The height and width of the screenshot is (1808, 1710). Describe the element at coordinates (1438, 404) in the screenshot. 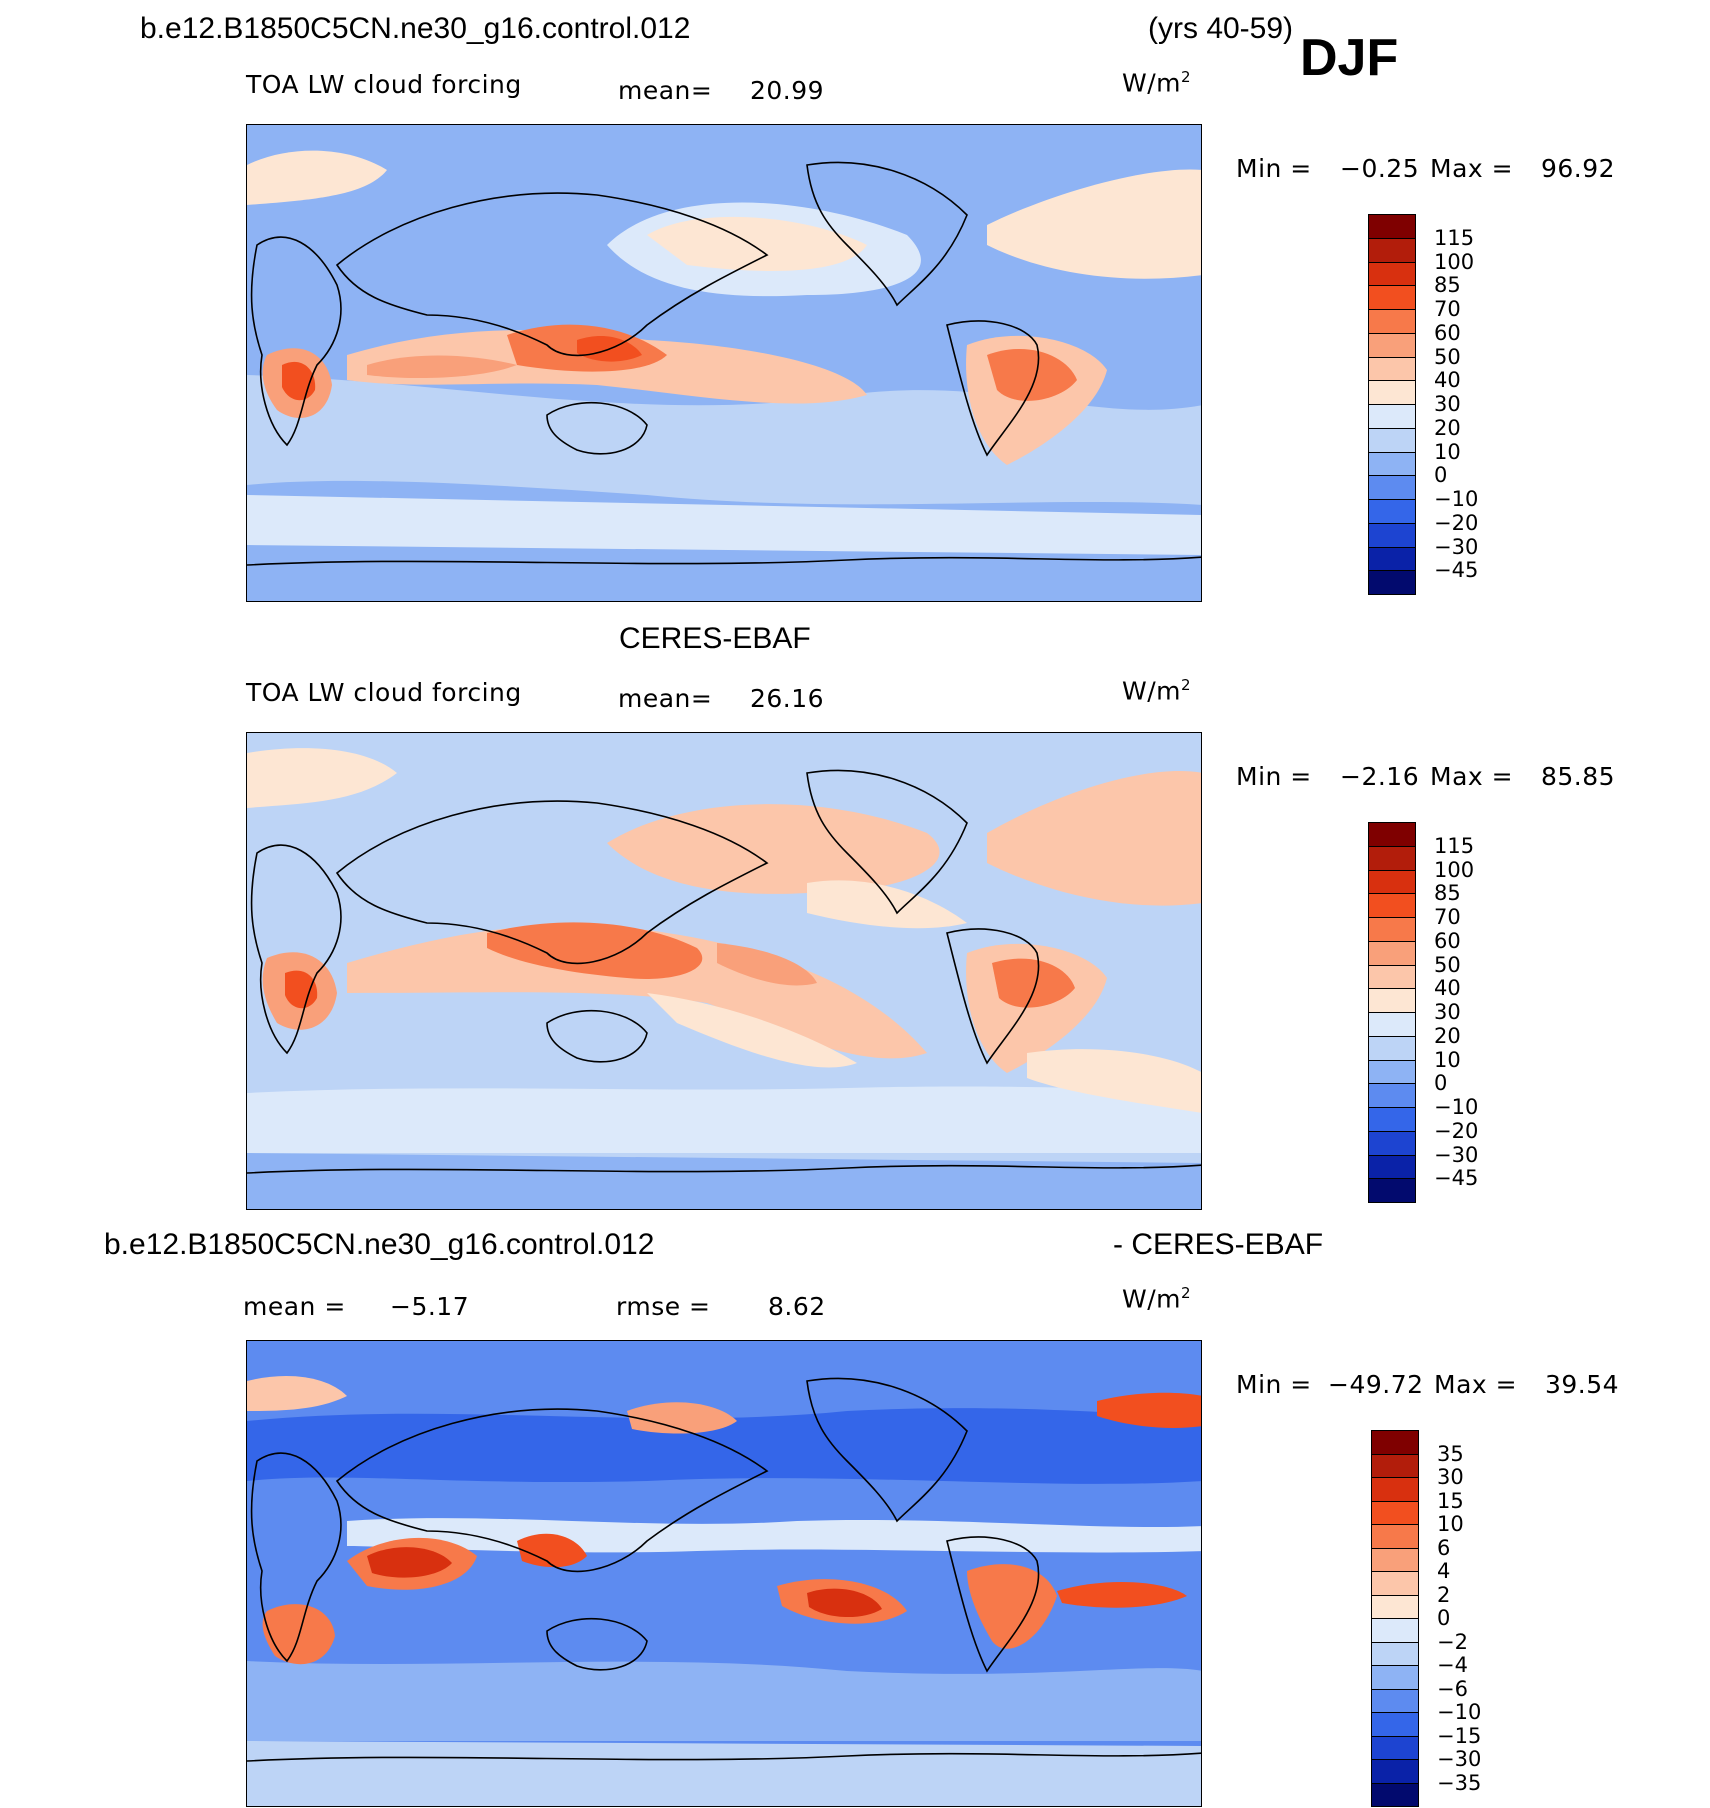

I see `panel1-colorbar: 115 100 85 70 60 50 40 30 20 10 0 −10 −20 −30 −45` at that location.